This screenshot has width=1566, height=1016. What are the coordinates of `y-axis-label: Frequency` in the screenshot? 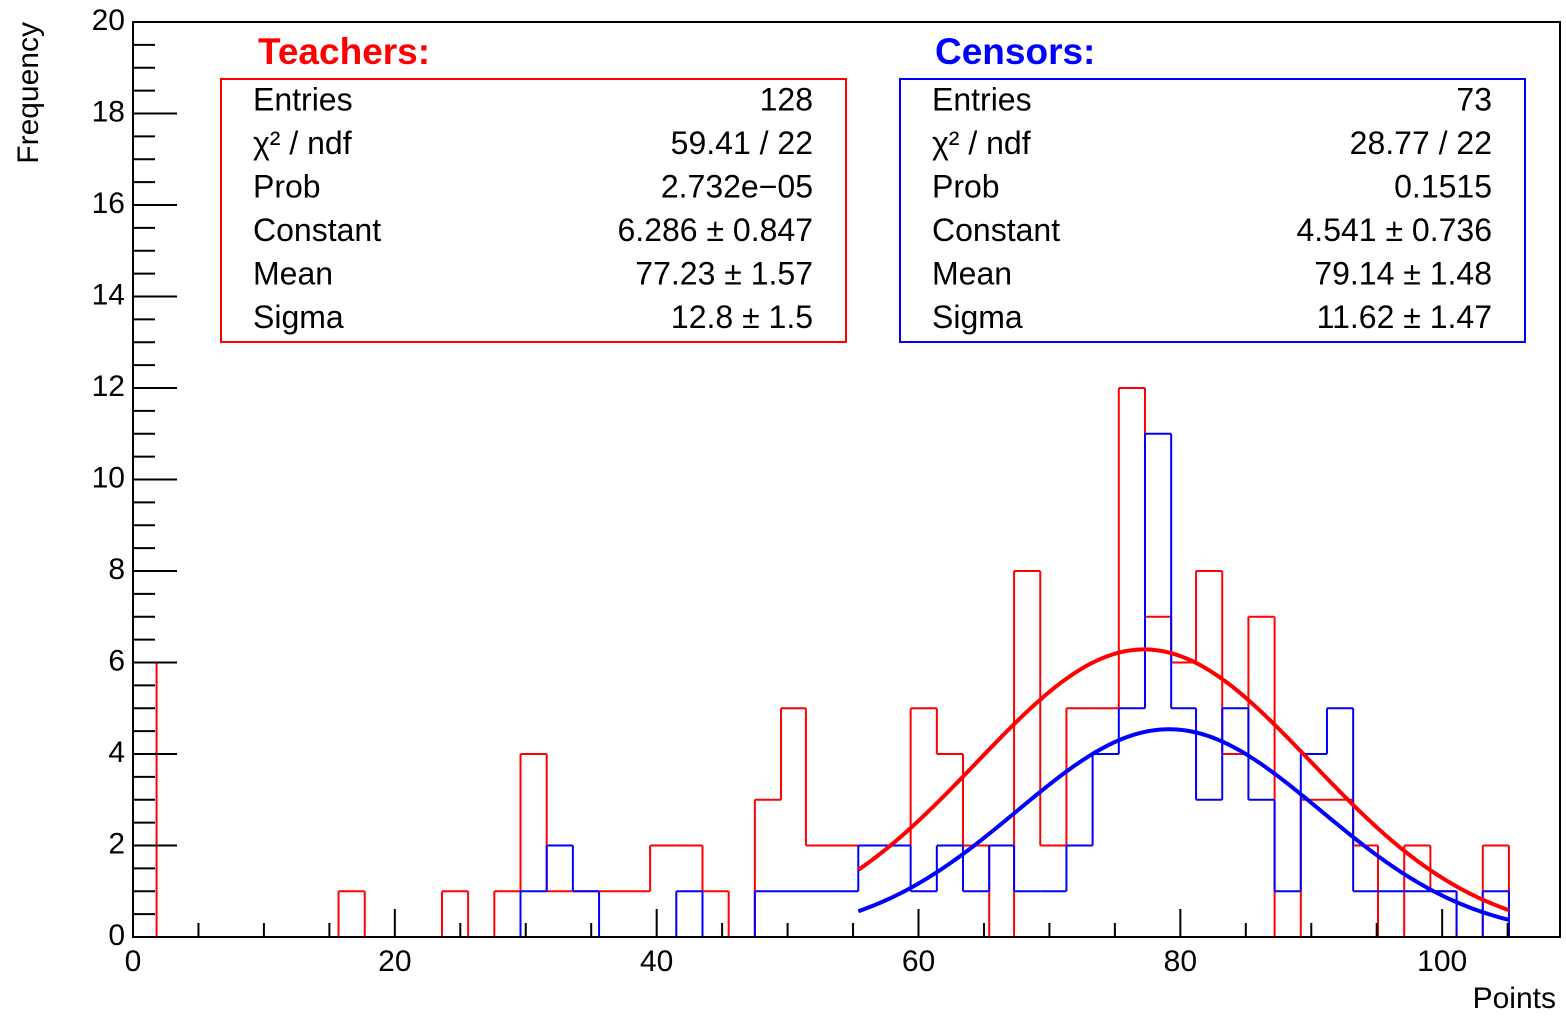 It's located at (28, 93).